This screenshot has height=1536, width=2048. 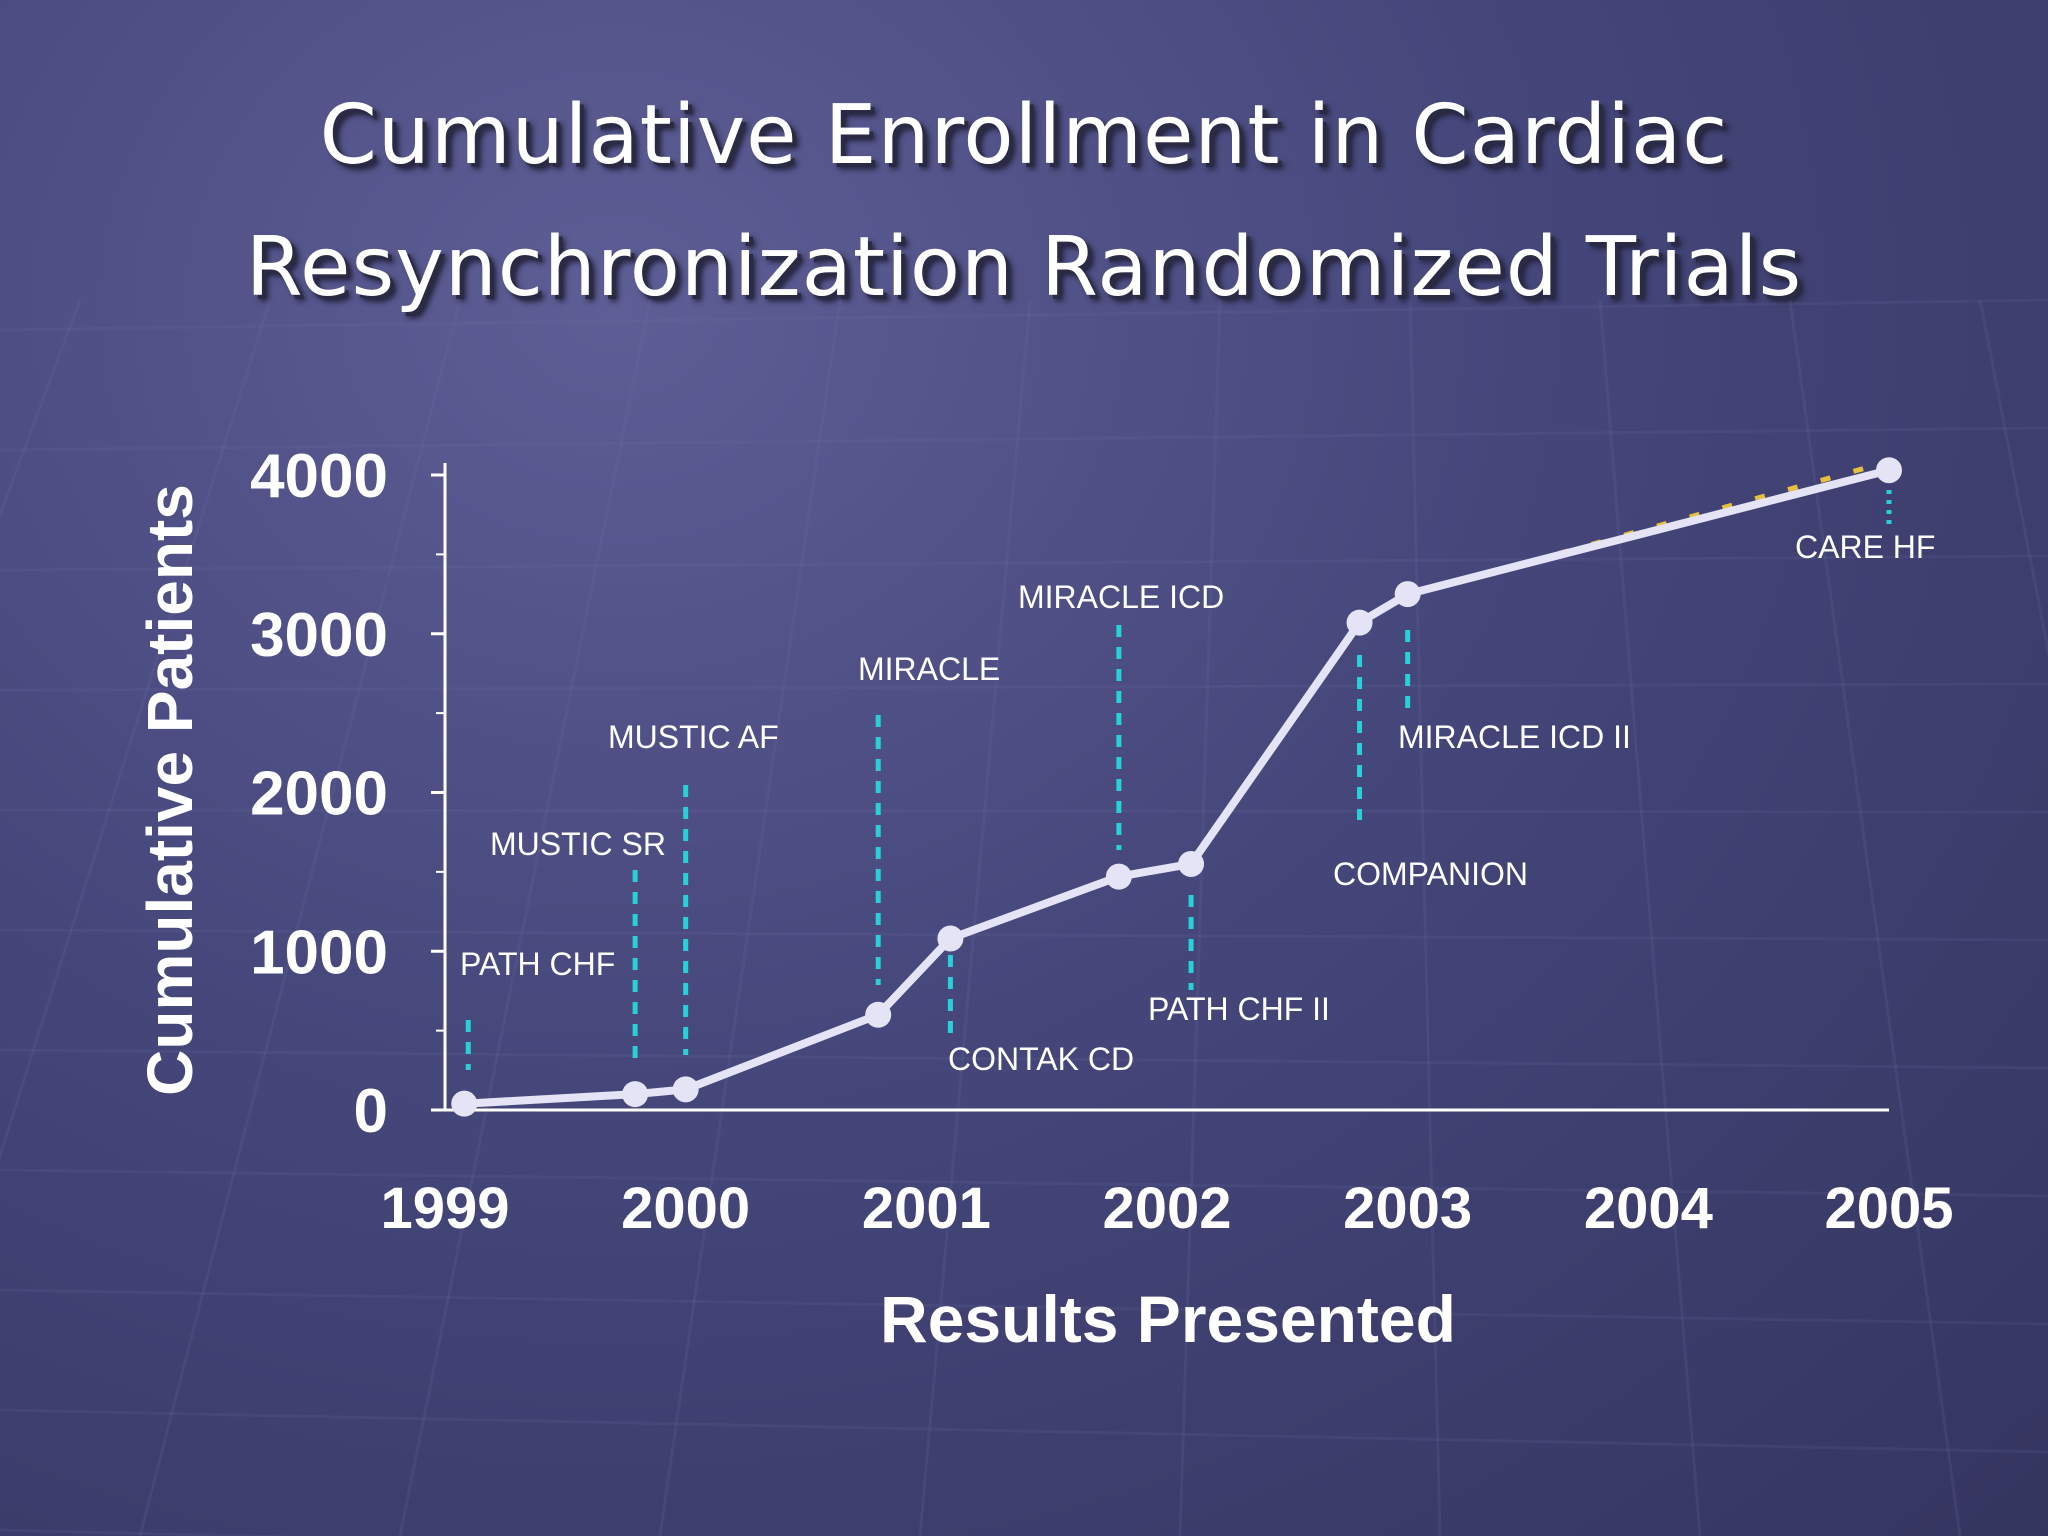 What do you see at coordinates (319, 794) in the screenshot?
I see `y-tick-label: 2000` at bounding box center [319, 794].